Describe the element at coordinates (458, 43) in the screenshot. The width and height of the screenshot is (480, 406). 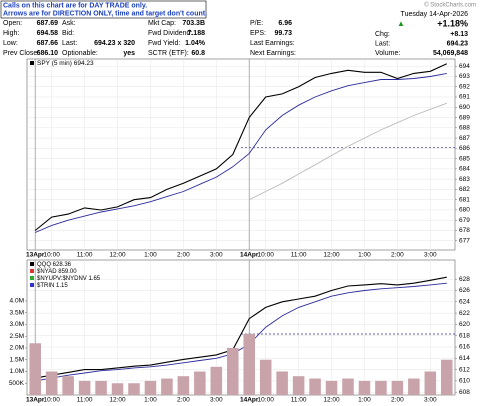
I see `summary-value: 694.23` at that location.